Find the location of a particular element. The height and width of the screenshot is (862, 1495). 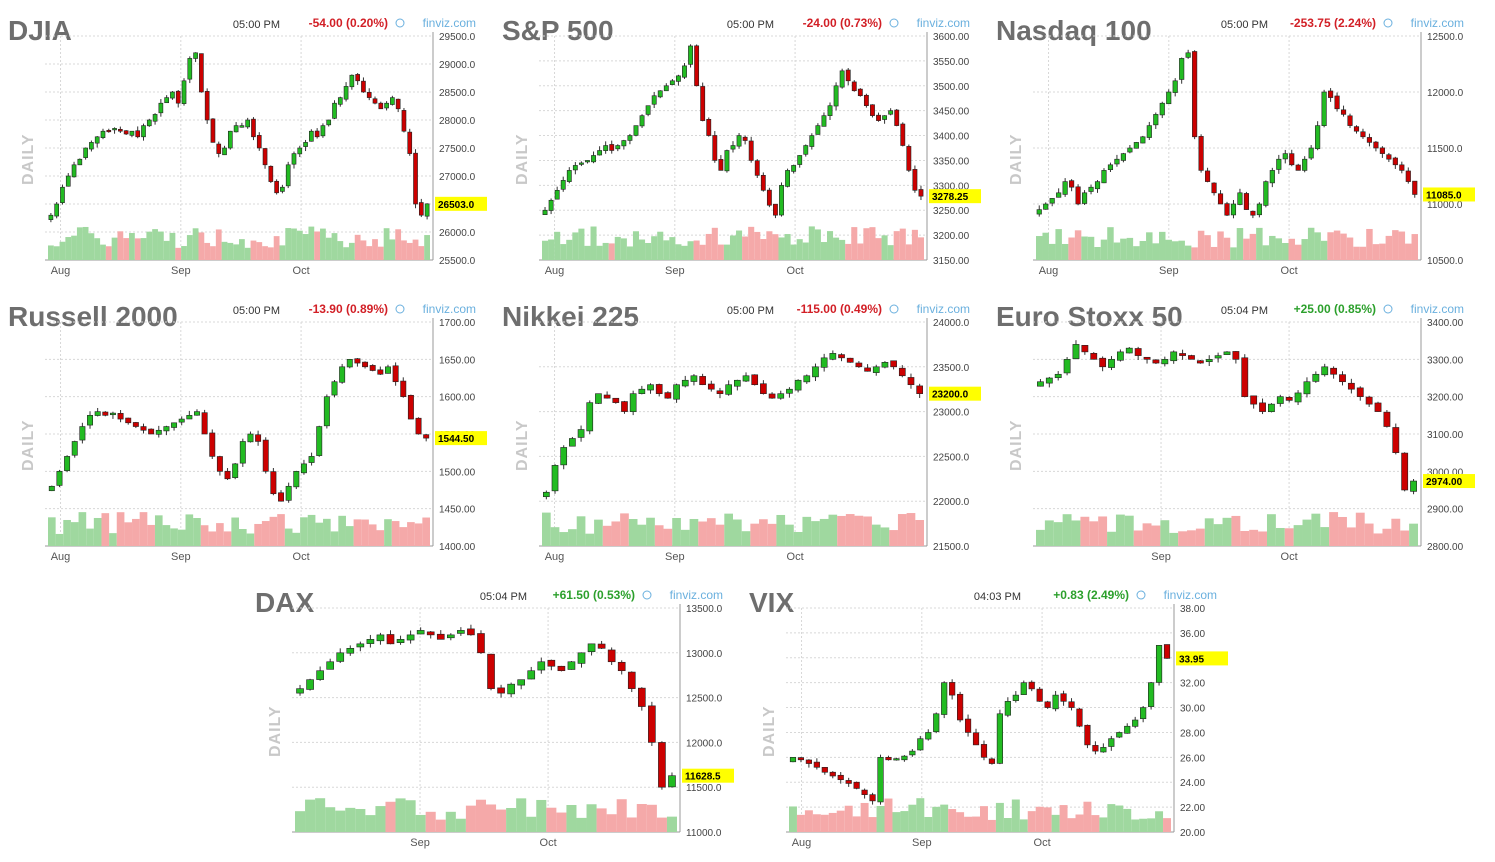

y-tick-label: 11500.0 is located at coordinates (704, 788).